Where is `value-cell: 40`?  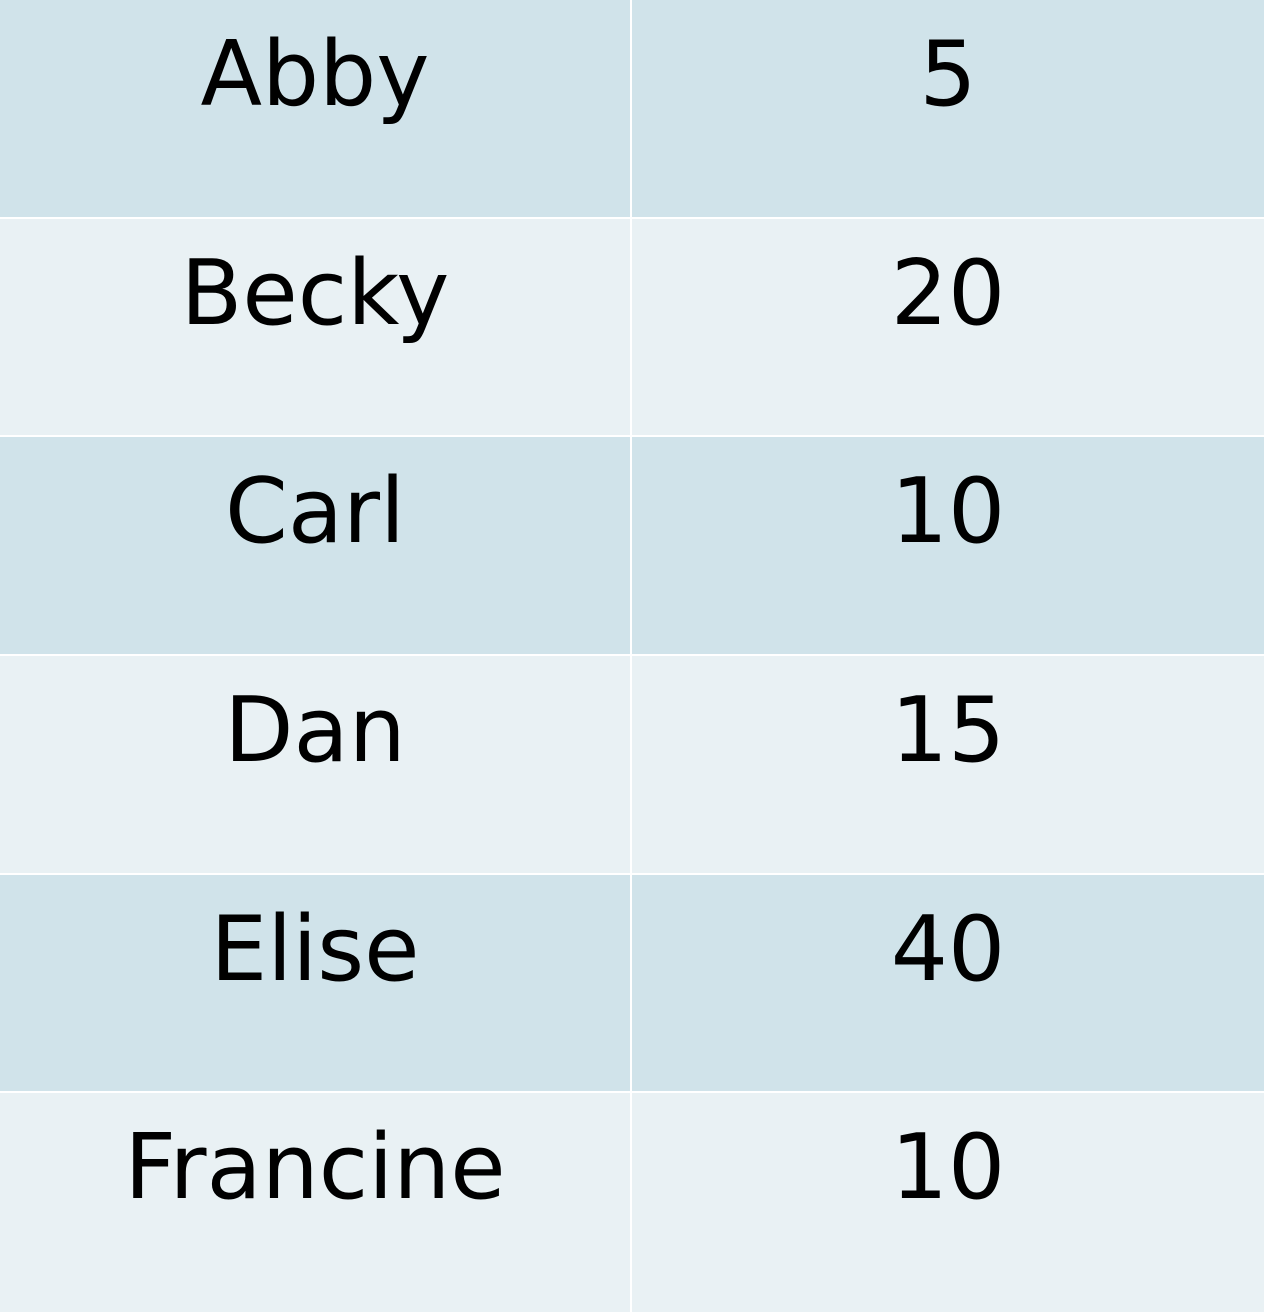 value-cell: 40 is located at coordinates (948, 949).